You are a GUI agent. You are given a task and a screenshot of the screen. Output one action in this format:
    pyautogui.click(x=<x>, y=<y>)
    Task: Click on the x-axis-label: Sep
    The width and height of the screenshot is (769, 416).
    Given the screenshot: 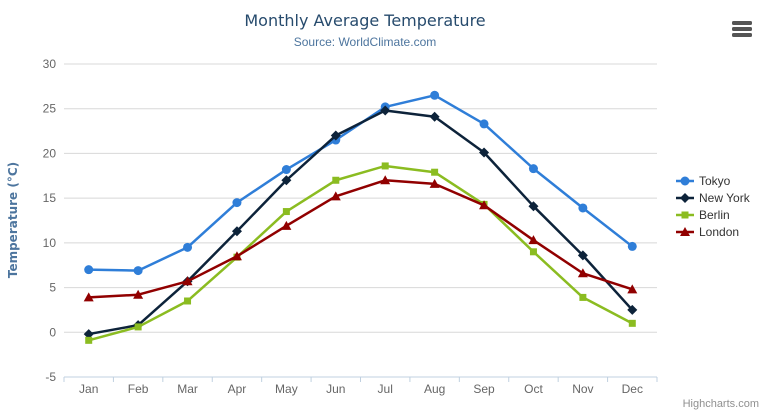 What is the action you would take?
    pyautogui.click(x=484, y=389)
    